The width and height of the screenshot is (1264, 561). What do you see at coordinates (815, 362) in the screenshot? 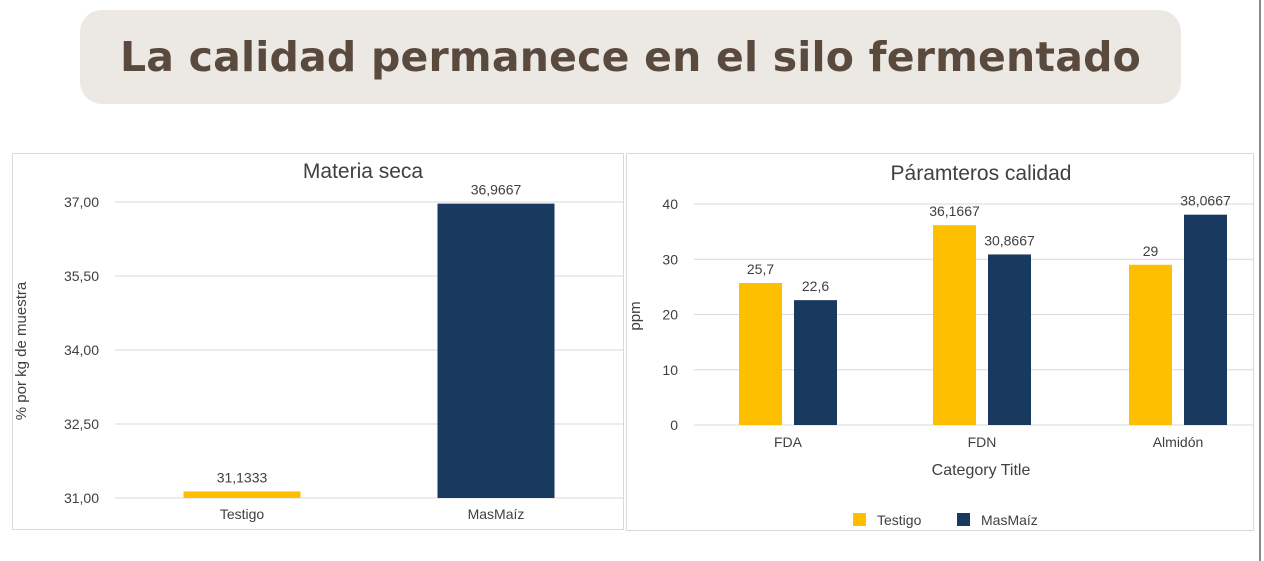
I see `bar-masmaíz-0` at bounding box center [815, 362].